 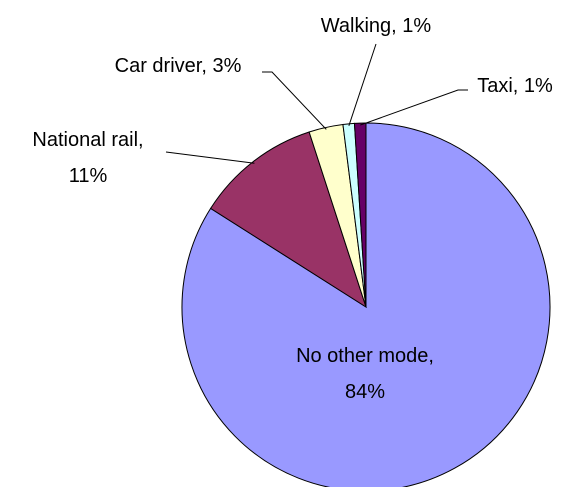 I want to click on label-line: 11%, so click(x=88, y=176).